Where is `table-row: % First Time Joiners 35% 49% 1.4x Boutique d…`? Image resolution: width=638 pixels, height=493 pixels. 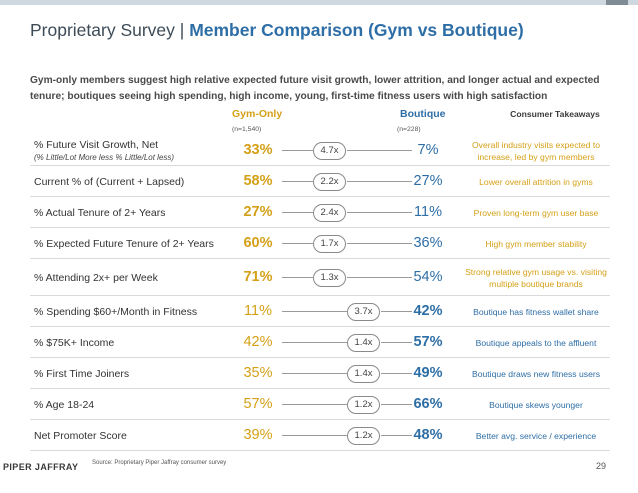 table-row: % First Time Joiners 35% 49% 1.4x Boutique d… is located at coordinates (320, 373).